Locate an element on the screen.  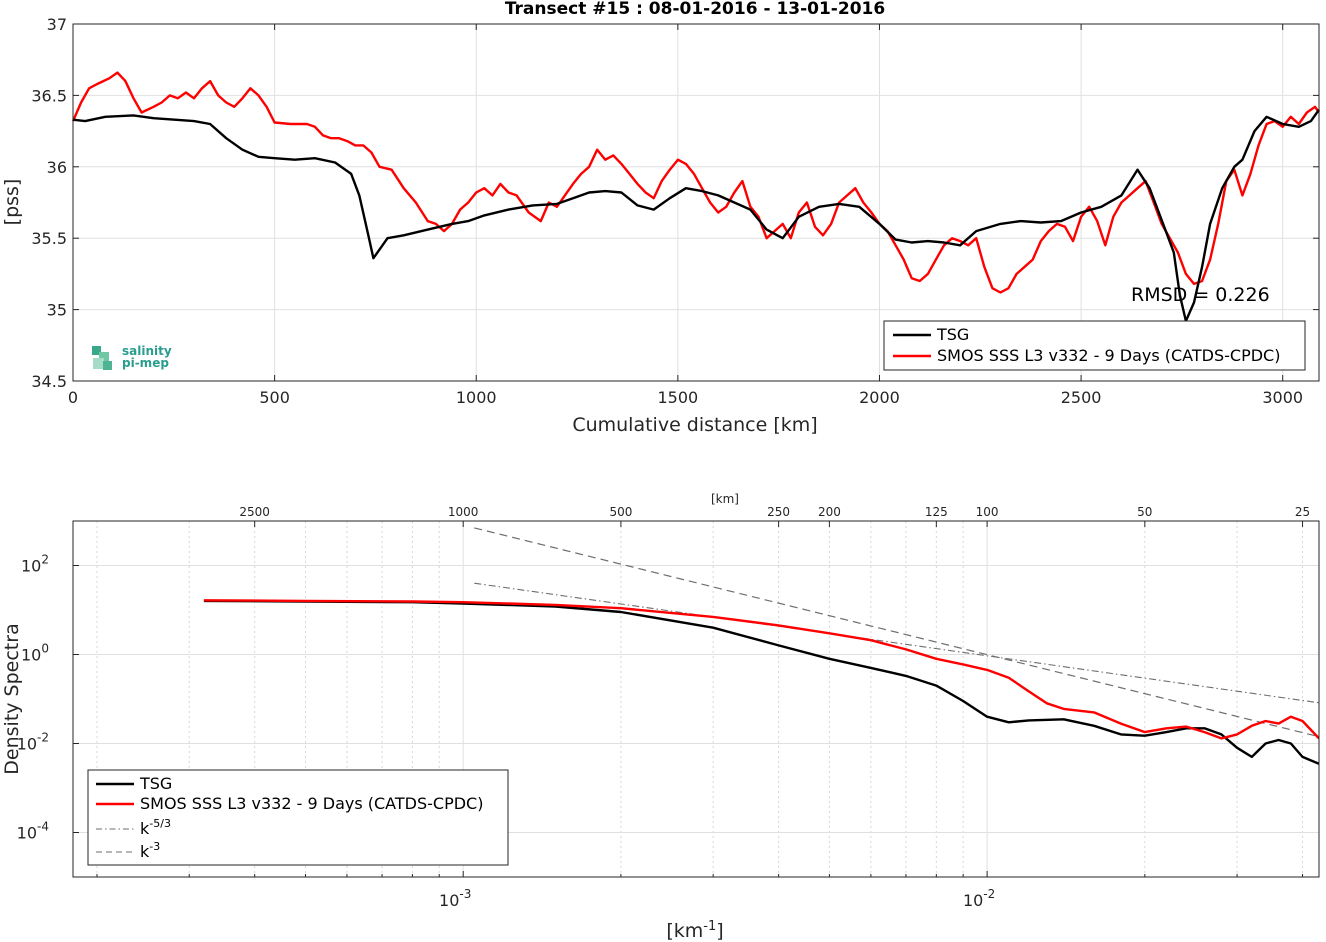
top-axis-km-label: [km] is located at coordinates (725, 499).